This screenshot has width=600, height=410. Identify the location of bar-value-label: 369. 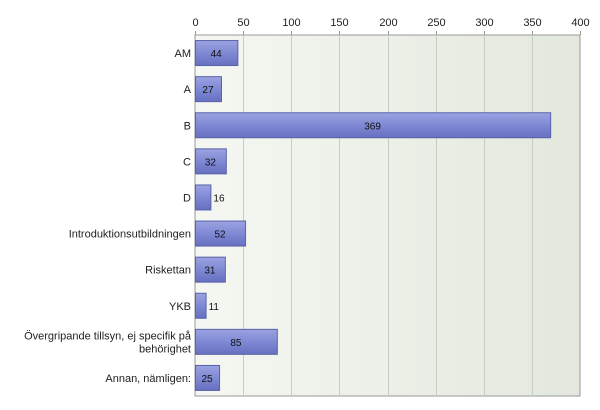
(372, 126).